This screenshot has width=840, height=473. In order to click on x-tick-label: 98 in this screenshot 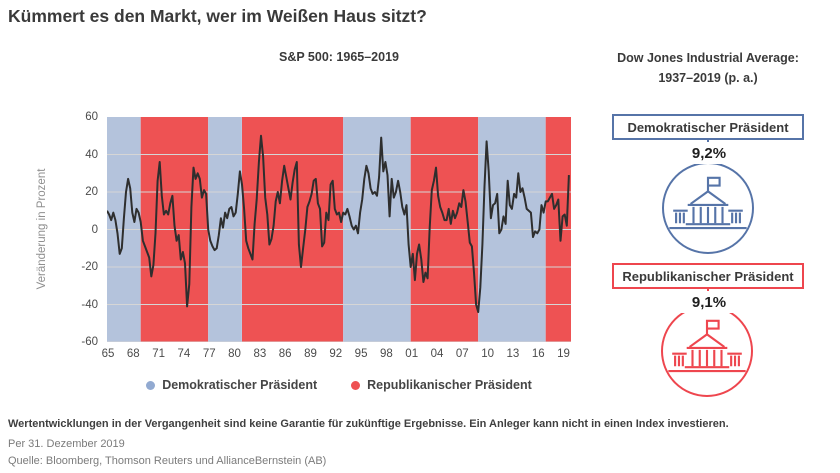, I will do `click(386, 354)`.